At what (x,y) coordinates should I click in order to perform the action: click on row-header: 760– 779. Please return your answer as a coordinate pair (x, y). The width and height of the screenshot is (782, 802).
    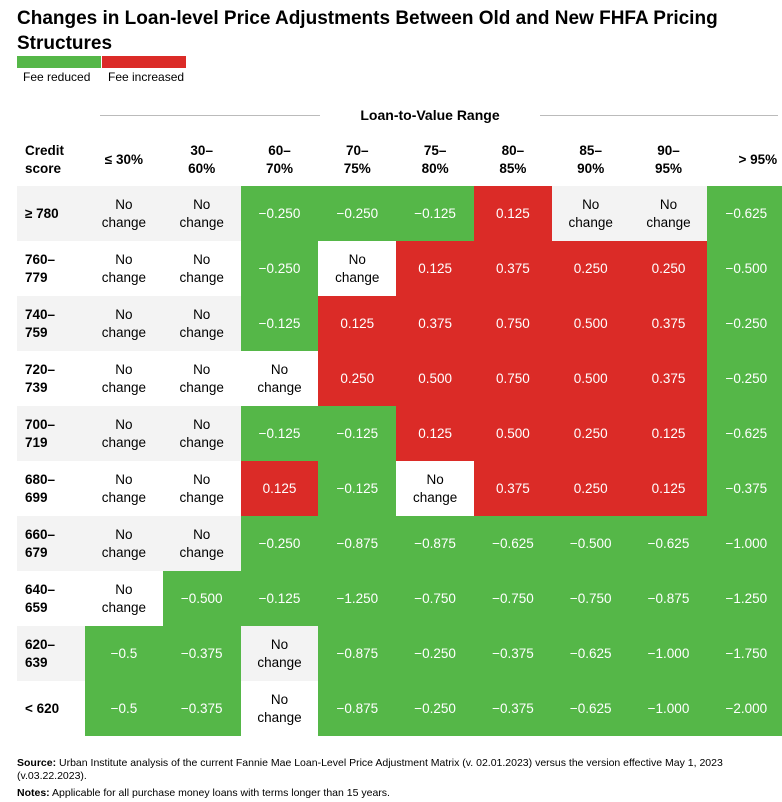
    Looking at the image, I should click on (51, 268).